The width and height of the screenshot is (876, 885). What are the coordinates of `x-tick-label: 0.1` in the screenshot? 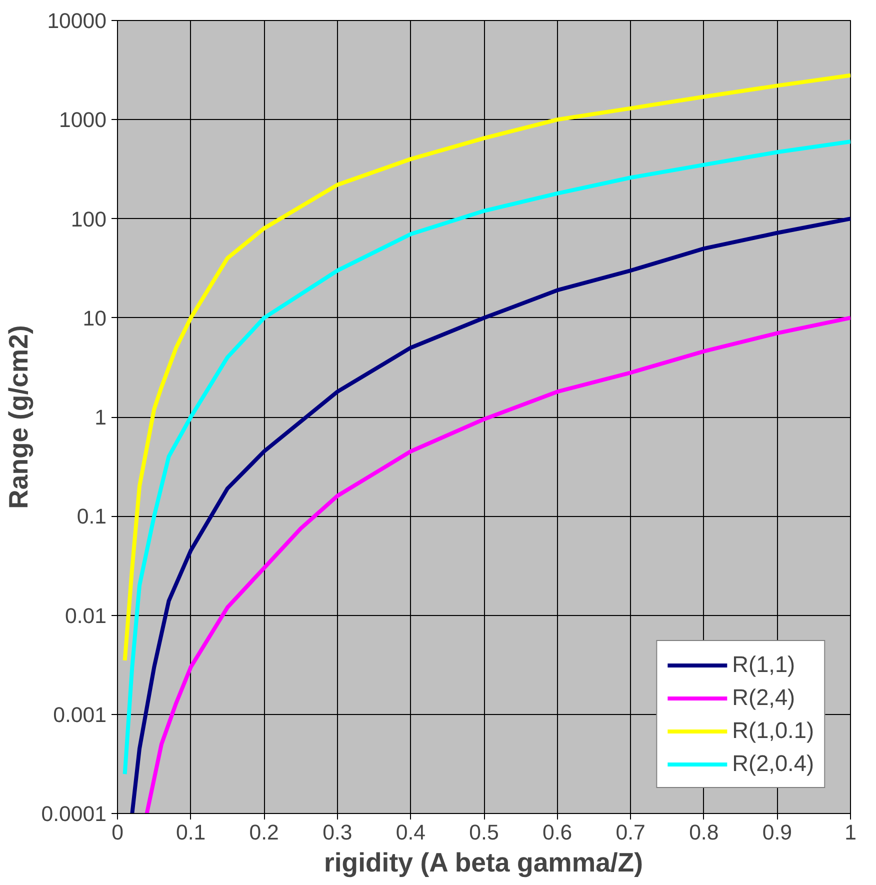 It's located at (191, 832).